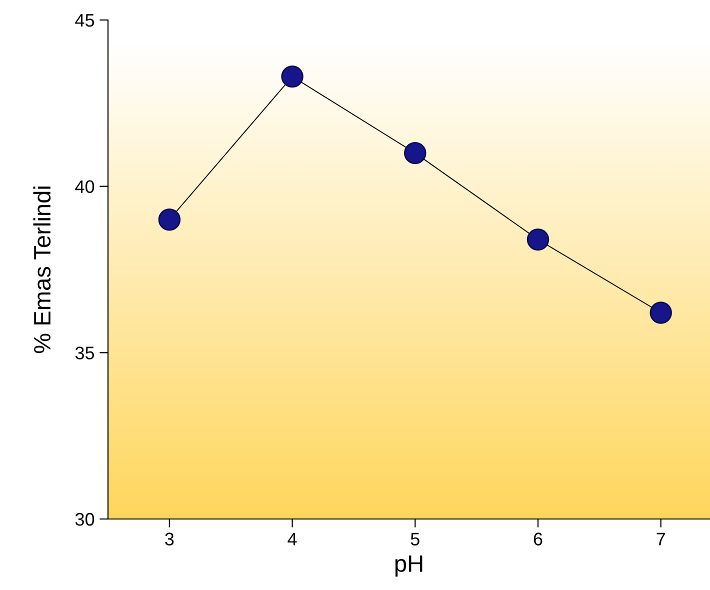 Image resolution: width=710 pixels, height=590 pixels. I want to click on x-tick-label: 3, so click(169, 539).